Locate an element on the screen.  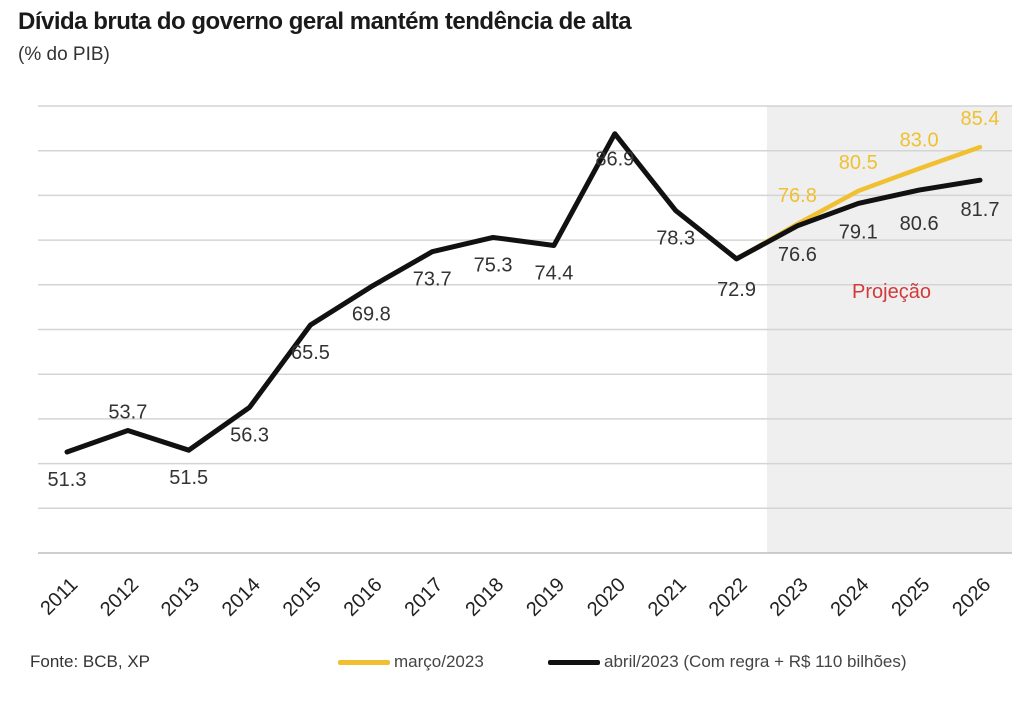
data-label-april: 65.5 is located at coordinates (310, 353).